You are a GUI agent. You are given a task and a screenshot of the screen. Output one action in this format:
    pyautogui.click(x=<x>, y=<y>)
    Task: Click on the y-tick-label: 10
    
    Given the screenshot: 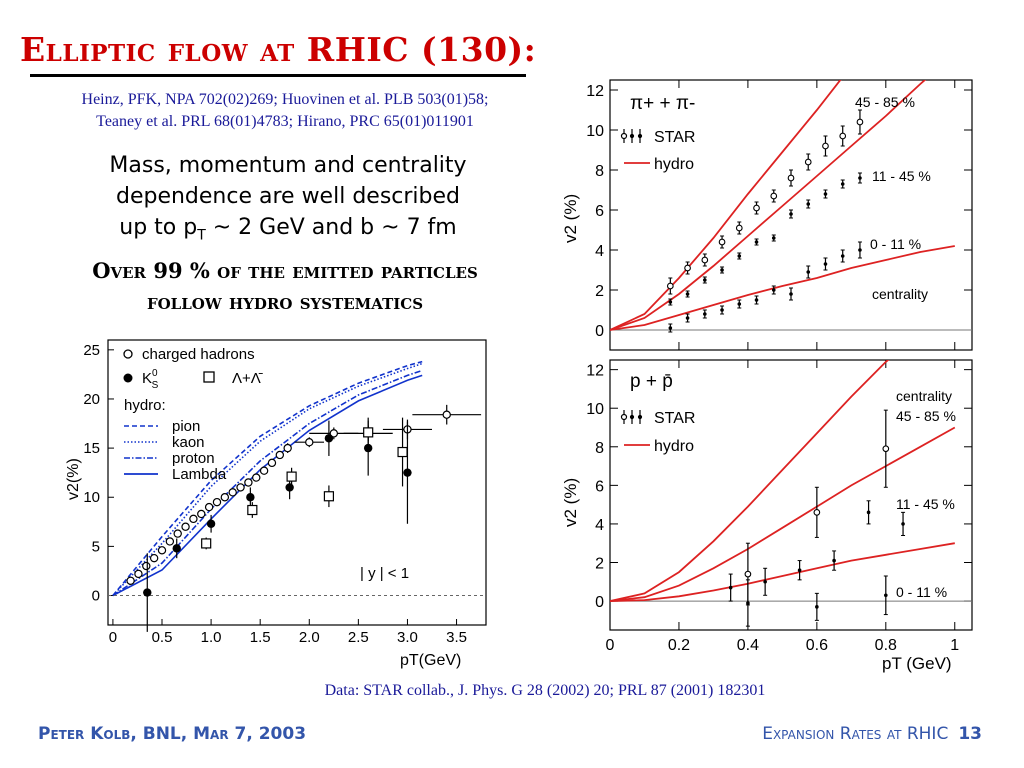 What is the action you would take?
    pyautogui.click(x=595, y=131)
    